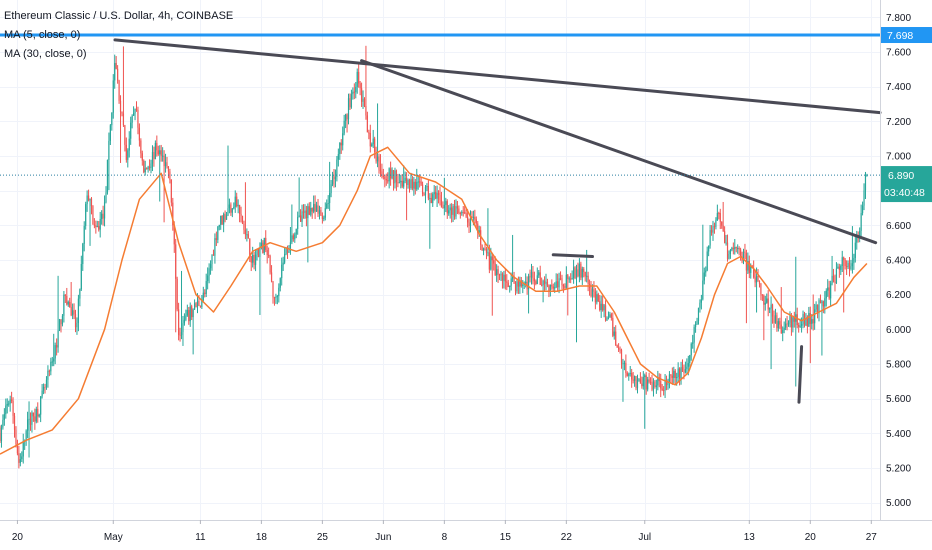 The image size is (932, 550). Describe the element at coordinates (898, 434) in the screenshot. I see `price-tick-label: 5.400` at that location.